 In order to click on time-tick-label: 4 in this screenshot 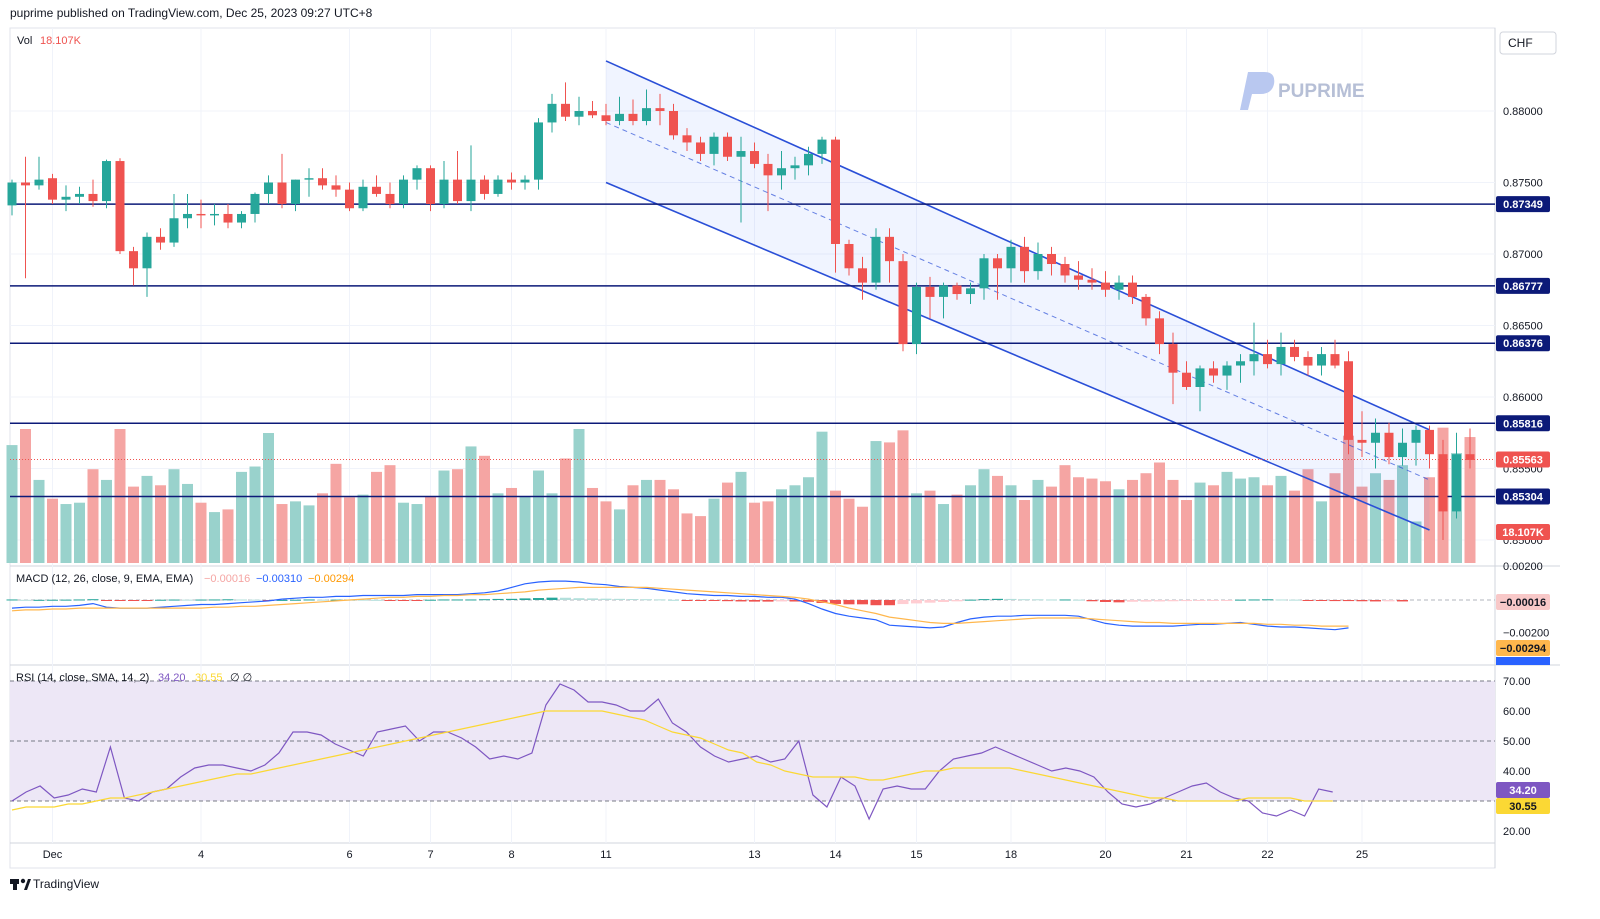, I will do `click(201, 855)`.